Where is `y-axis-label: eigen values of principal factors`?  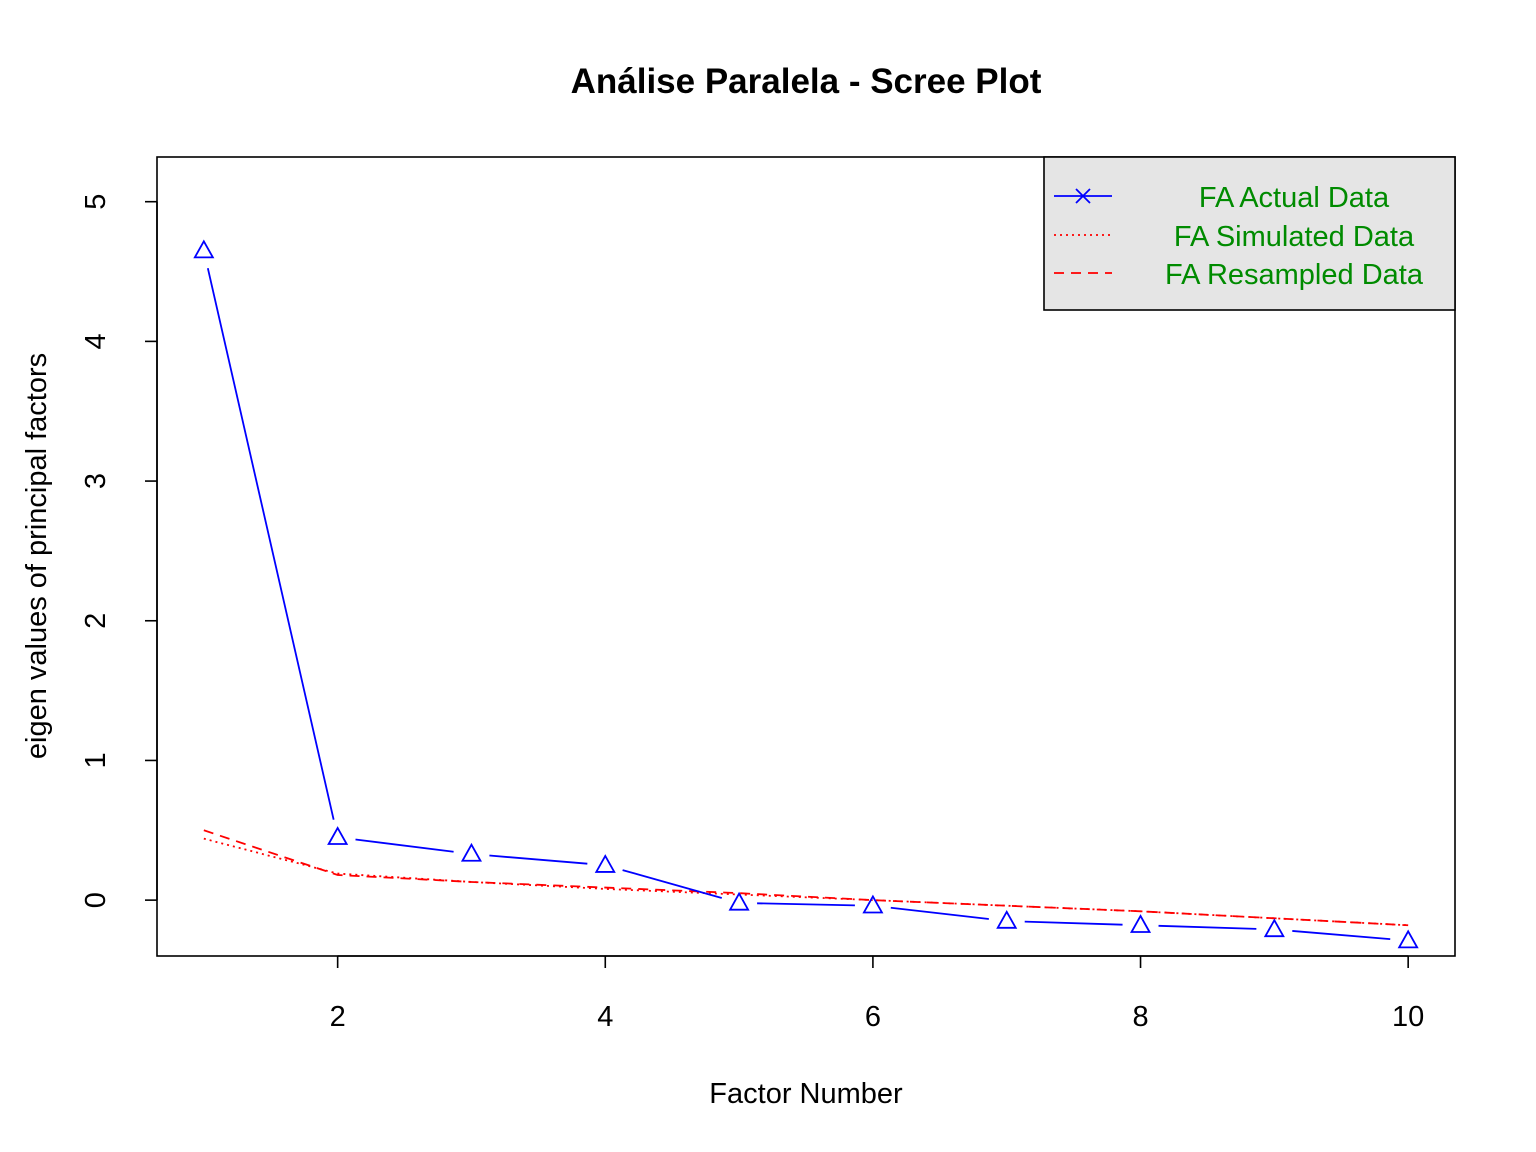 y-axis-label: eigen values of principal factors is located at coordinates (37, 556).